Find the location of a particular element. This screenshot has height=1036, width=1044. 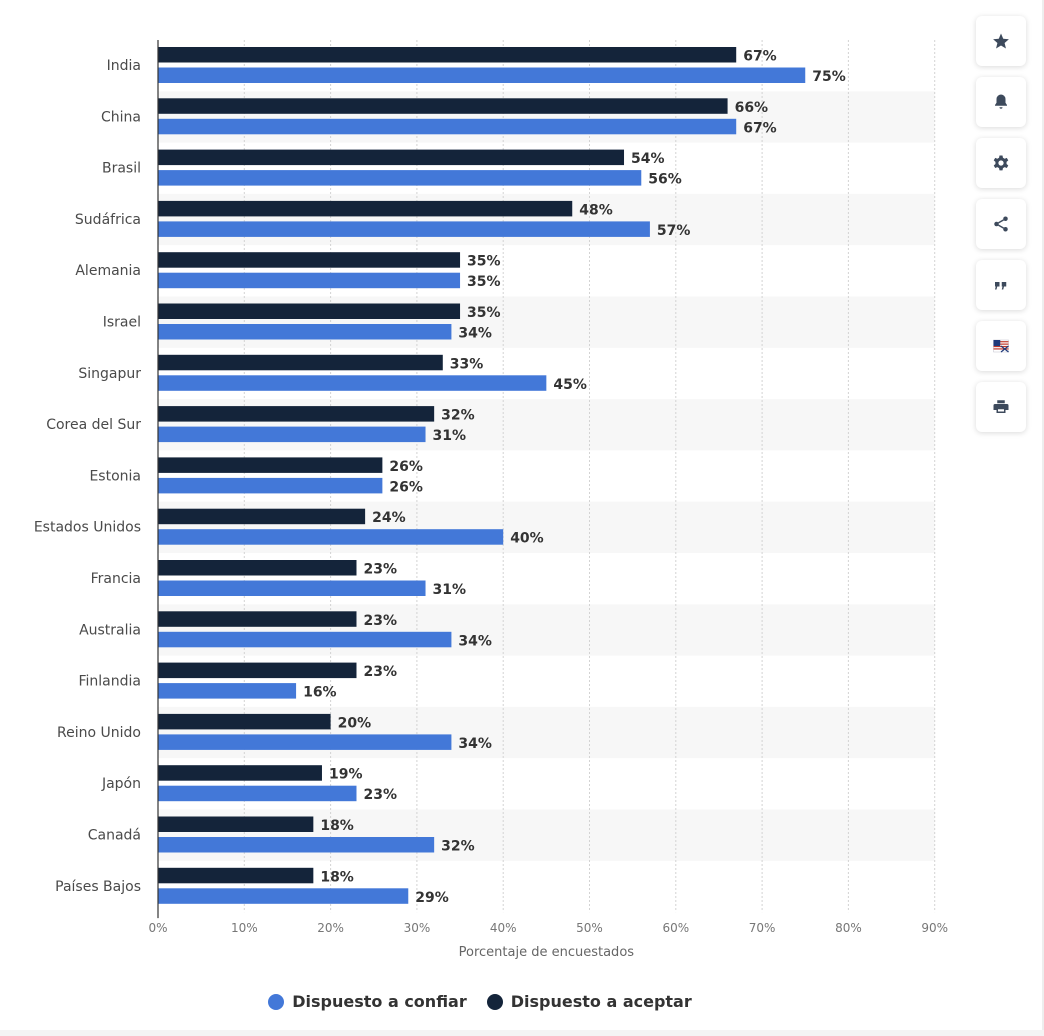

share-button is located at coordinates (1001, 224).